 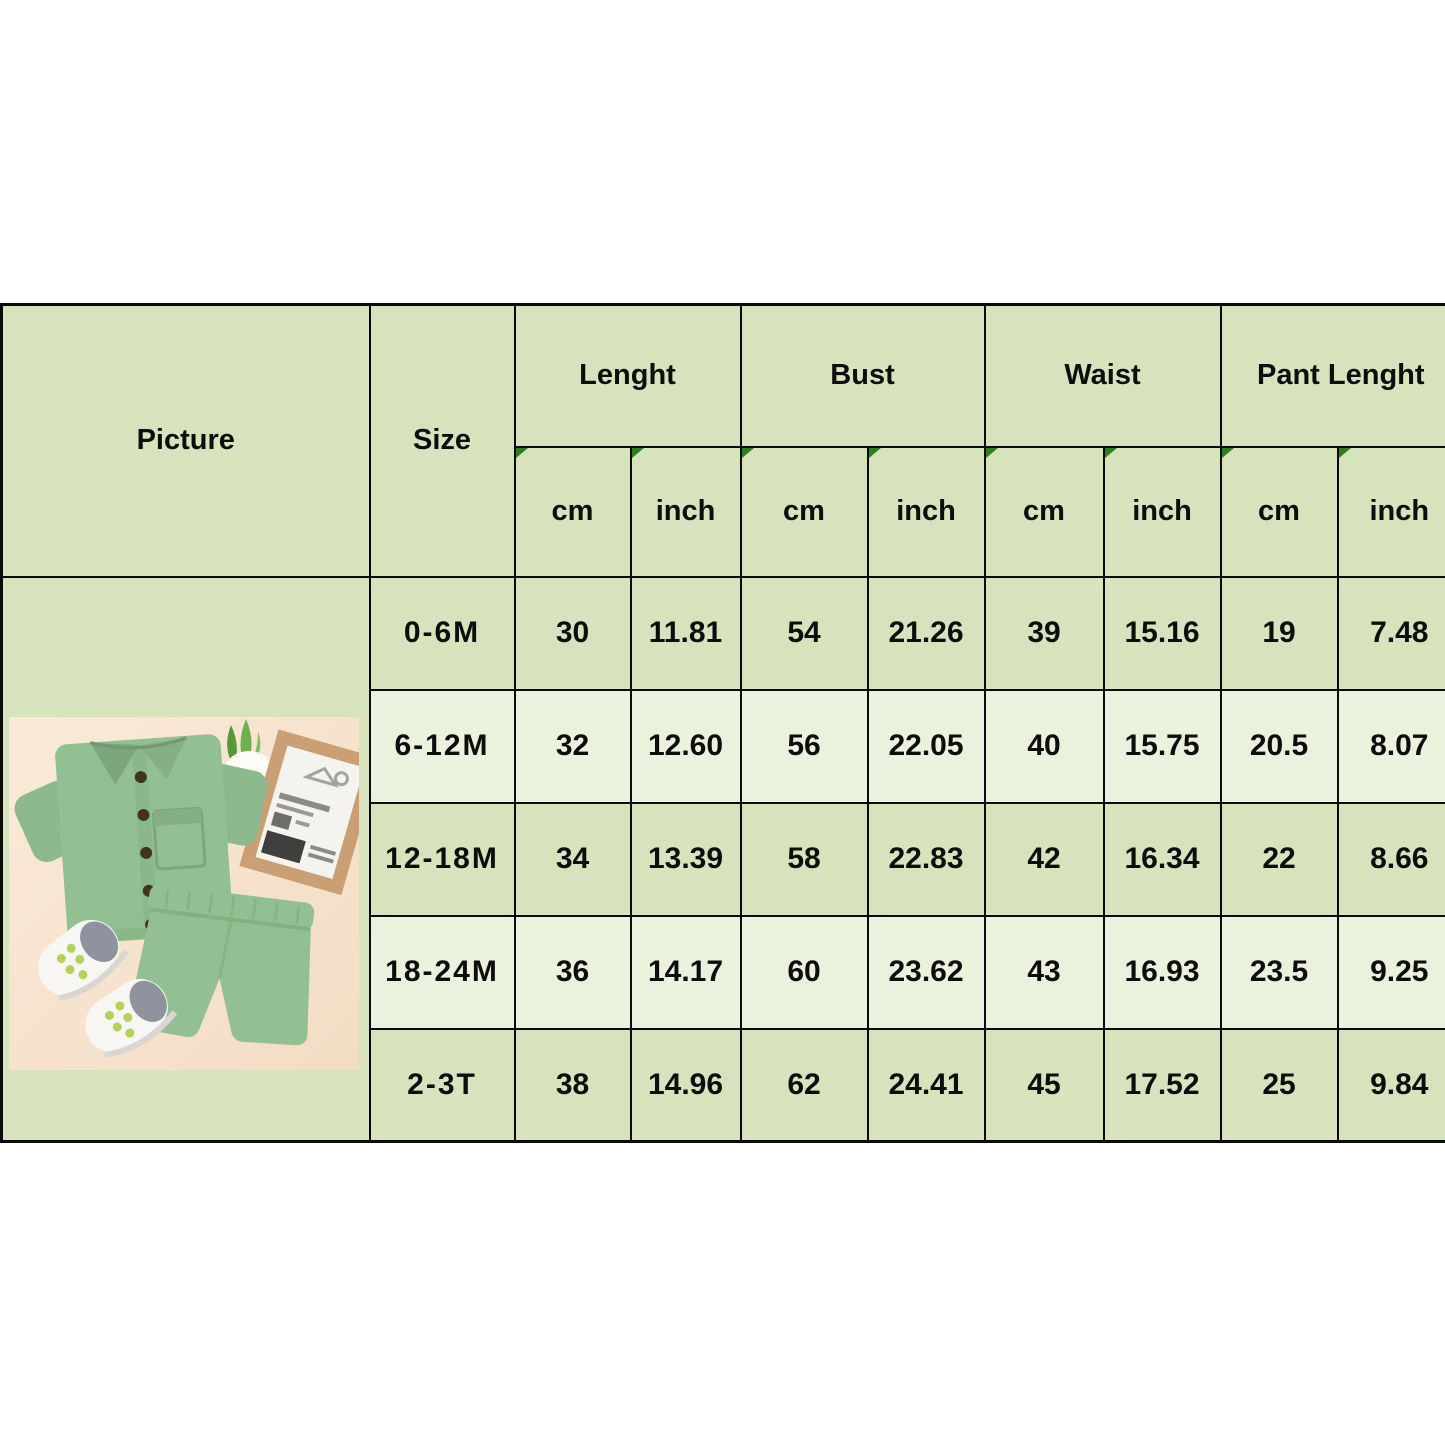 I want to click on row-size-label: 18-24M, so click(x=442, y=972).